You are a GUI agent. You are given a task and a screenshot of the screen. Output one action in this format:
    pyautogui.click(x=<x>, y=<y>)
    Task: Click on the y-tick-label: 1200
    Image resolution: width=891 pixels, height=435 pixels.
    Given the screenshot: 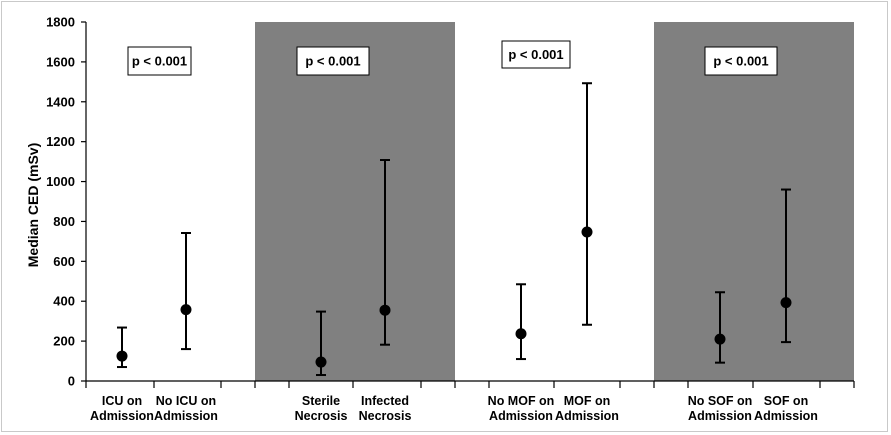 What is the action you would take?
    pyautogui.click(x=60, y=141)
    